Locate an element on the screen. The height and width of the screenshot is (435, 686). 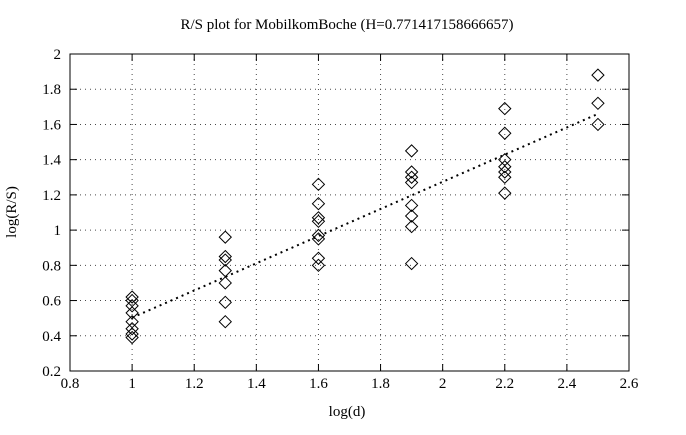
y-tick-label: 1 is located at coordinates (58, 231).